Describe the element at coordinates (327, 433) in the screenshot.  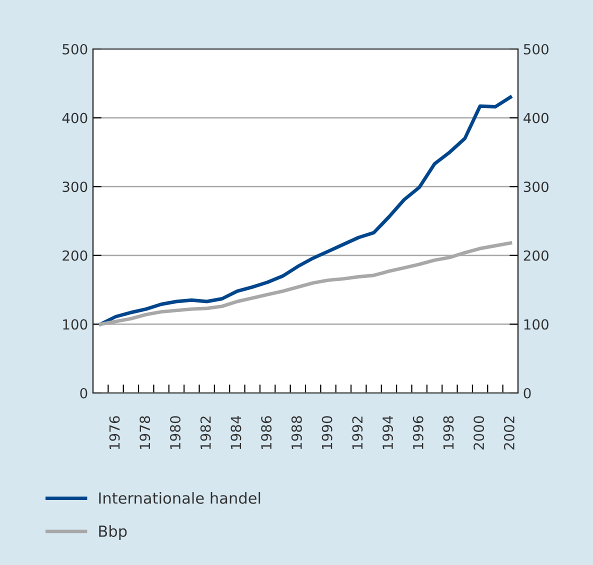
I see `x-tick-label: 1990` at that location.